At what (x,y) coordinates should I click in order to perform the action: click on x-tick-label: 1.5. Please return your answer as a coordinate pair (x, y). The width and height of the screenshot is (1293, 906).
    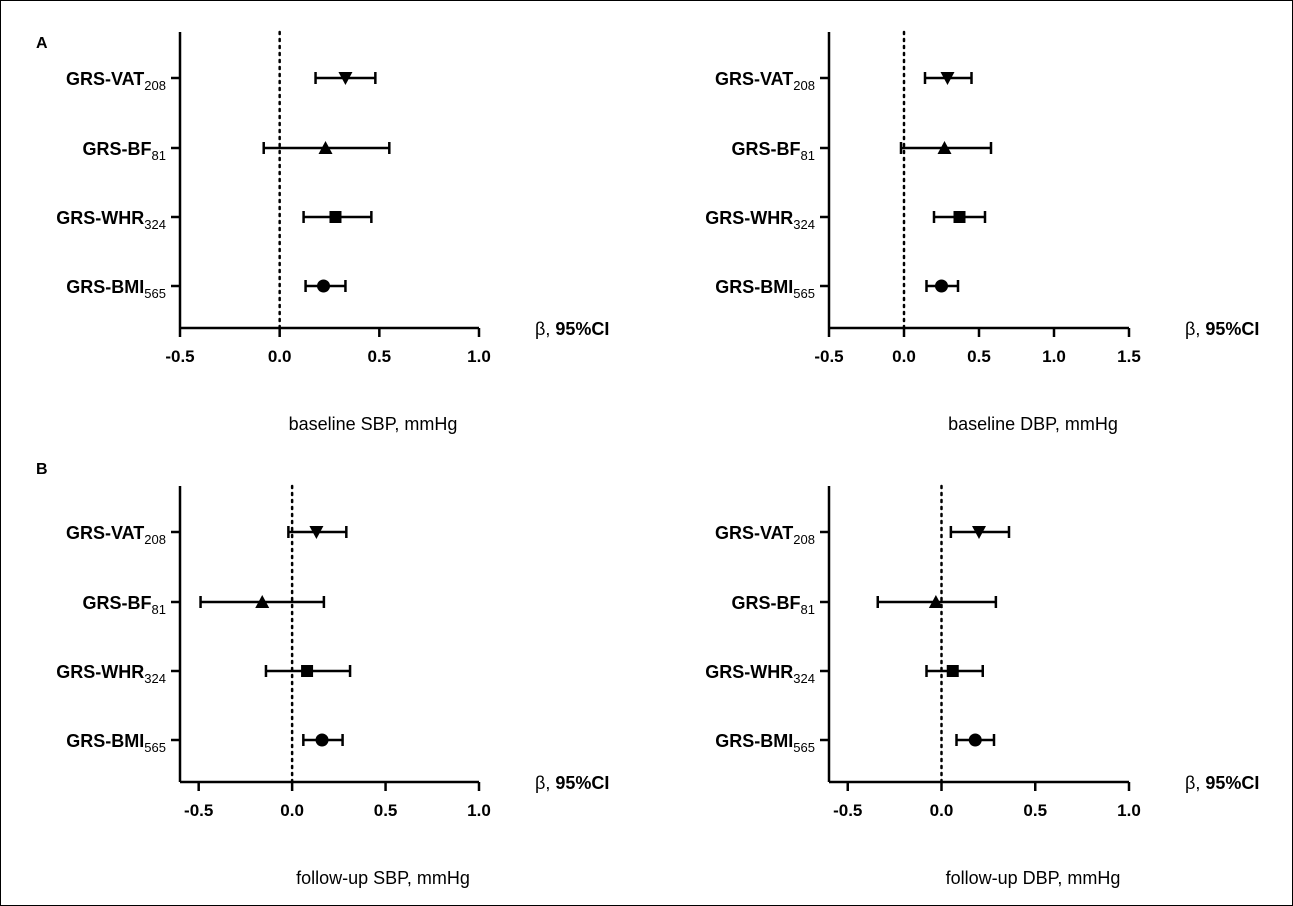
    Looking at the image, I should click on (1129, 356).